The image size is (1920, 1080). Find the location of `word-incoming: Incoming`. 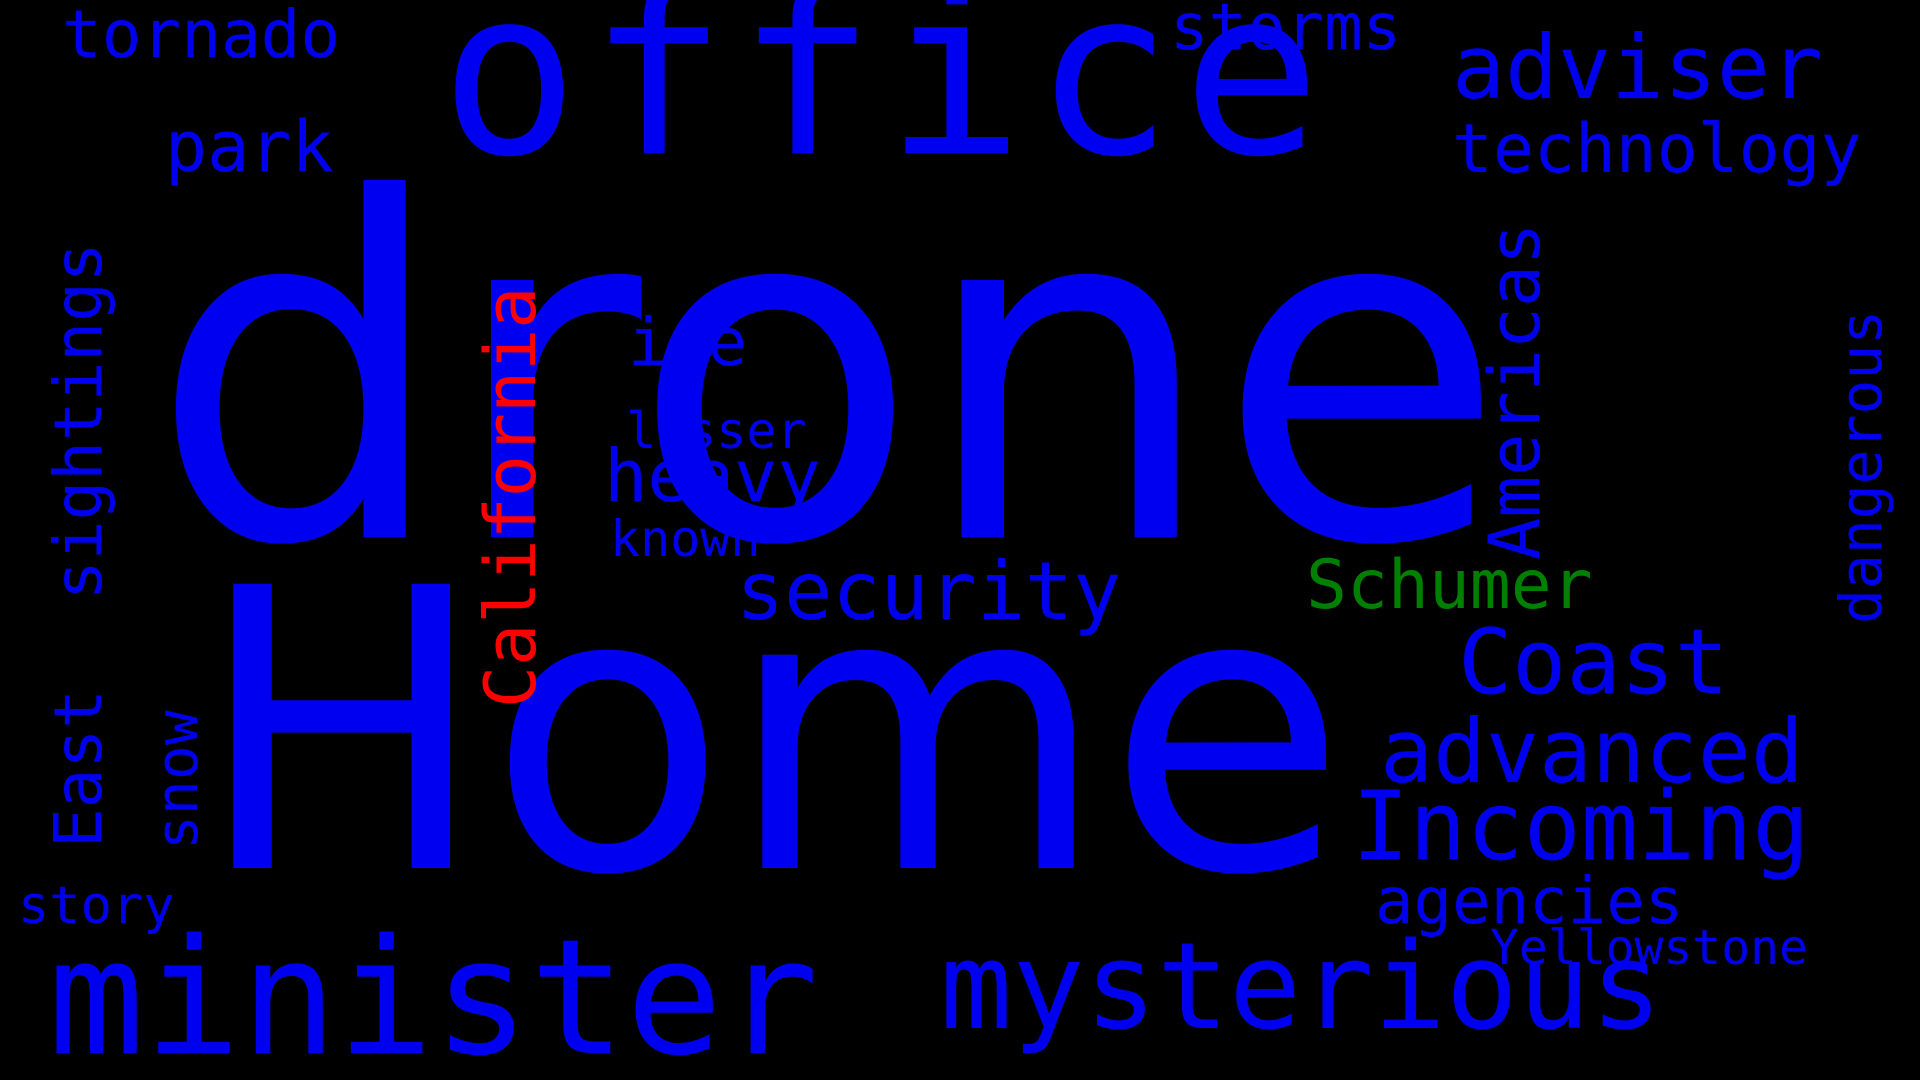

word-incoming: Incoming is located at coordinates (1581, 827).